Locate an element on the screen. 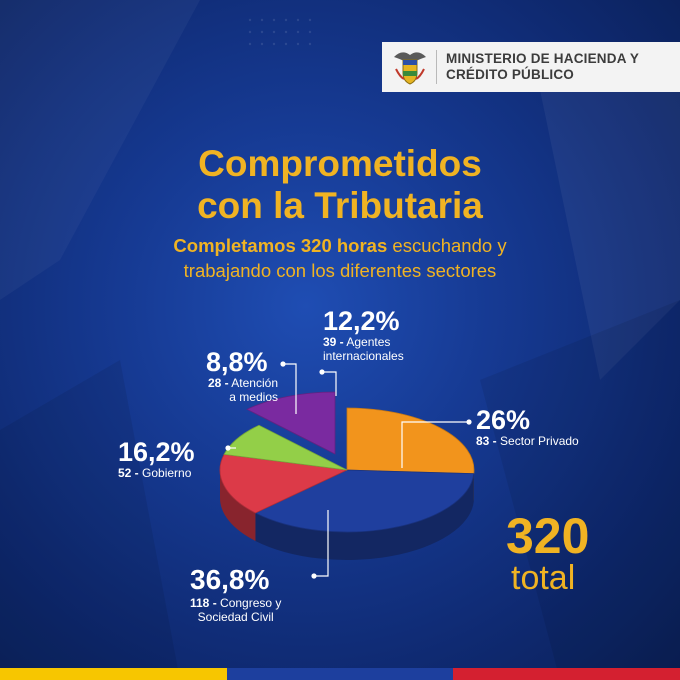 This screenshot has height=680, width=680. page-title: Comprometidos con la Tributaria is located at coordinates (340, 185).